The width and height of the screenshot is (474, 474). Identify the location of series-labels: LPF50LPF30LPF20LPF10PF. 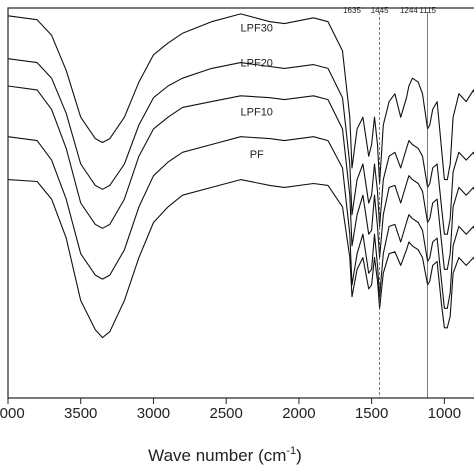
(257, 91).